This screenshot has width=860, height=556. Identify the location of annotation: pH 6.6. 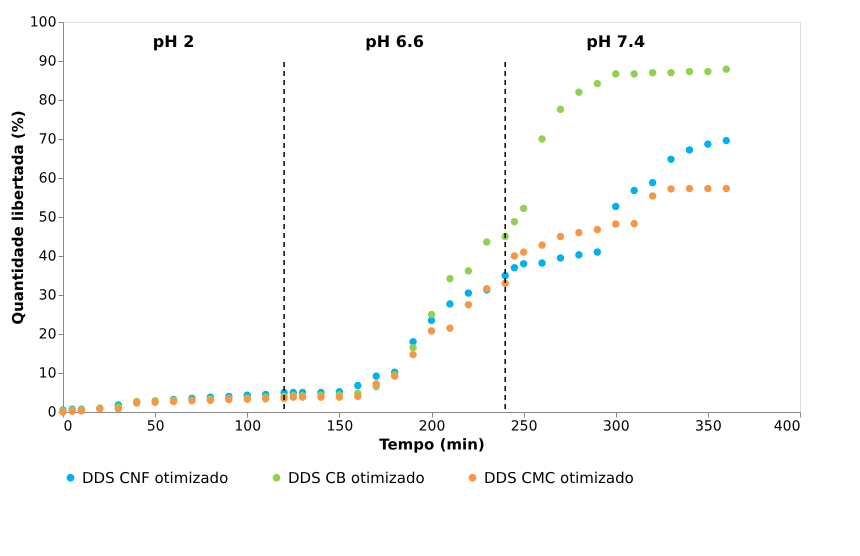
(394, 41).